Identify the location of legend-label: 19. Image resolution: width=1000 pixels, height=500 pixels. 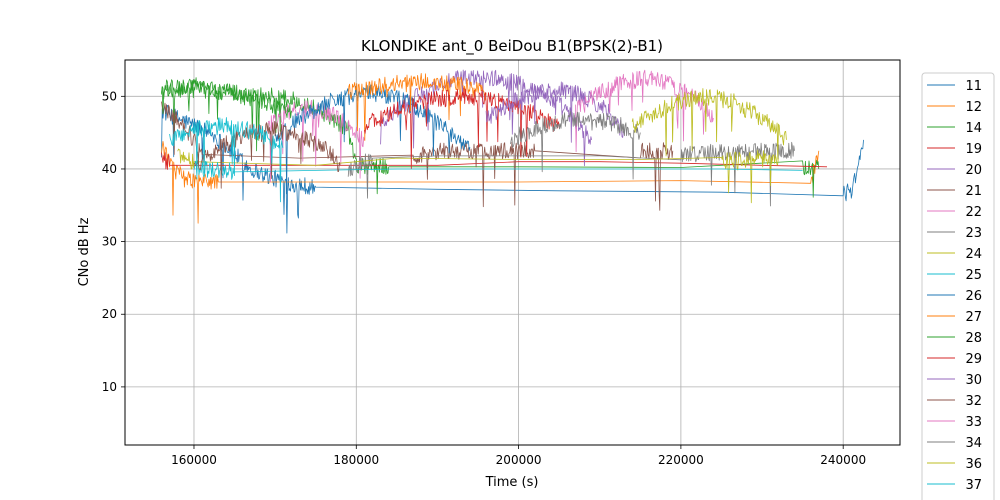
(973, 149).